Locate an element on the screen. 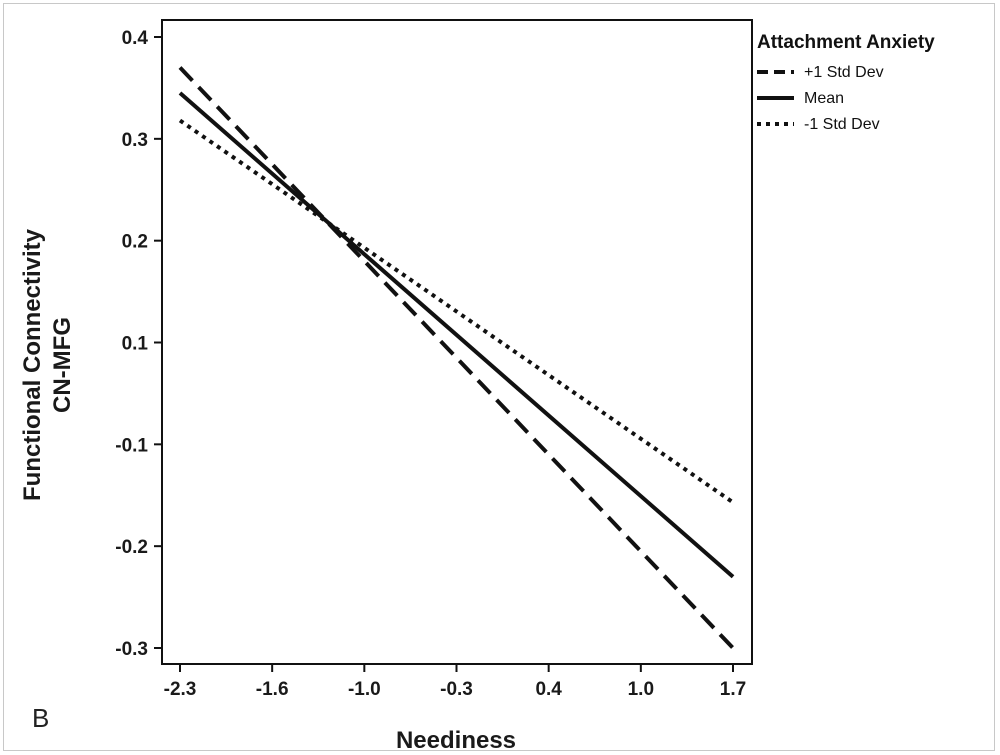  y-tick-label: -0.2 is located at coordinates (131, 547).